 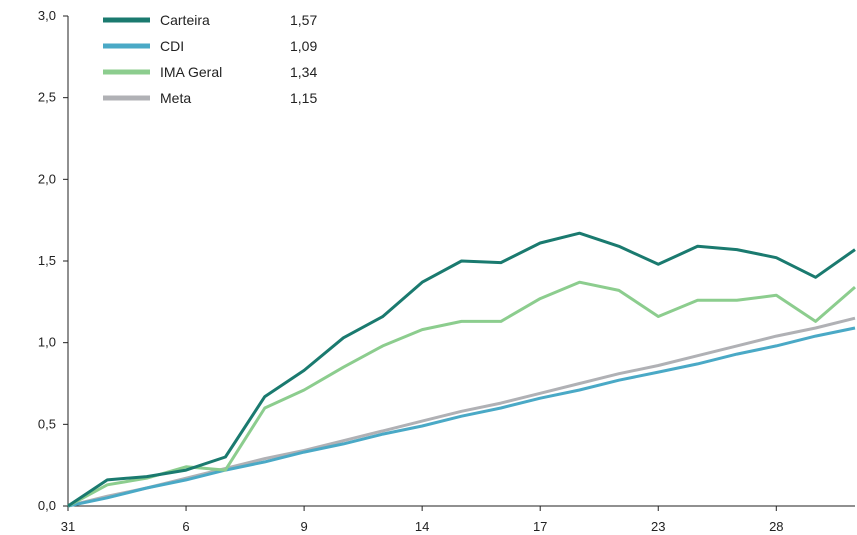 I want to click on y-ticks: 0,0 0,5 1,0 1,5 2,0 2,5 3,0, so click(x=53, y=260).